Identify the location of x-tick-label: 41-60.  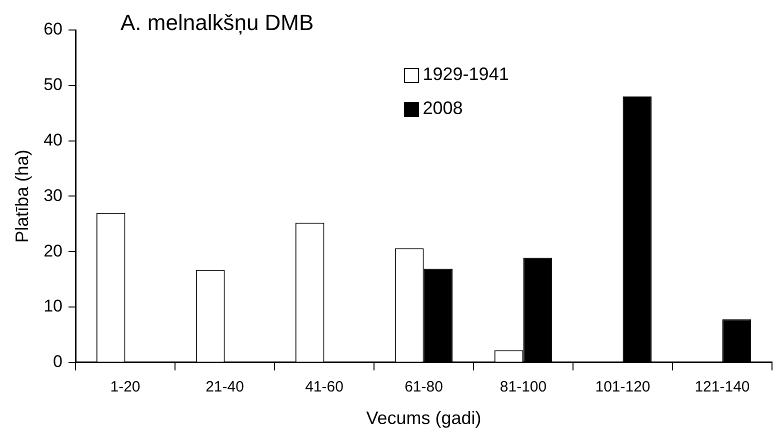
(324, 387).